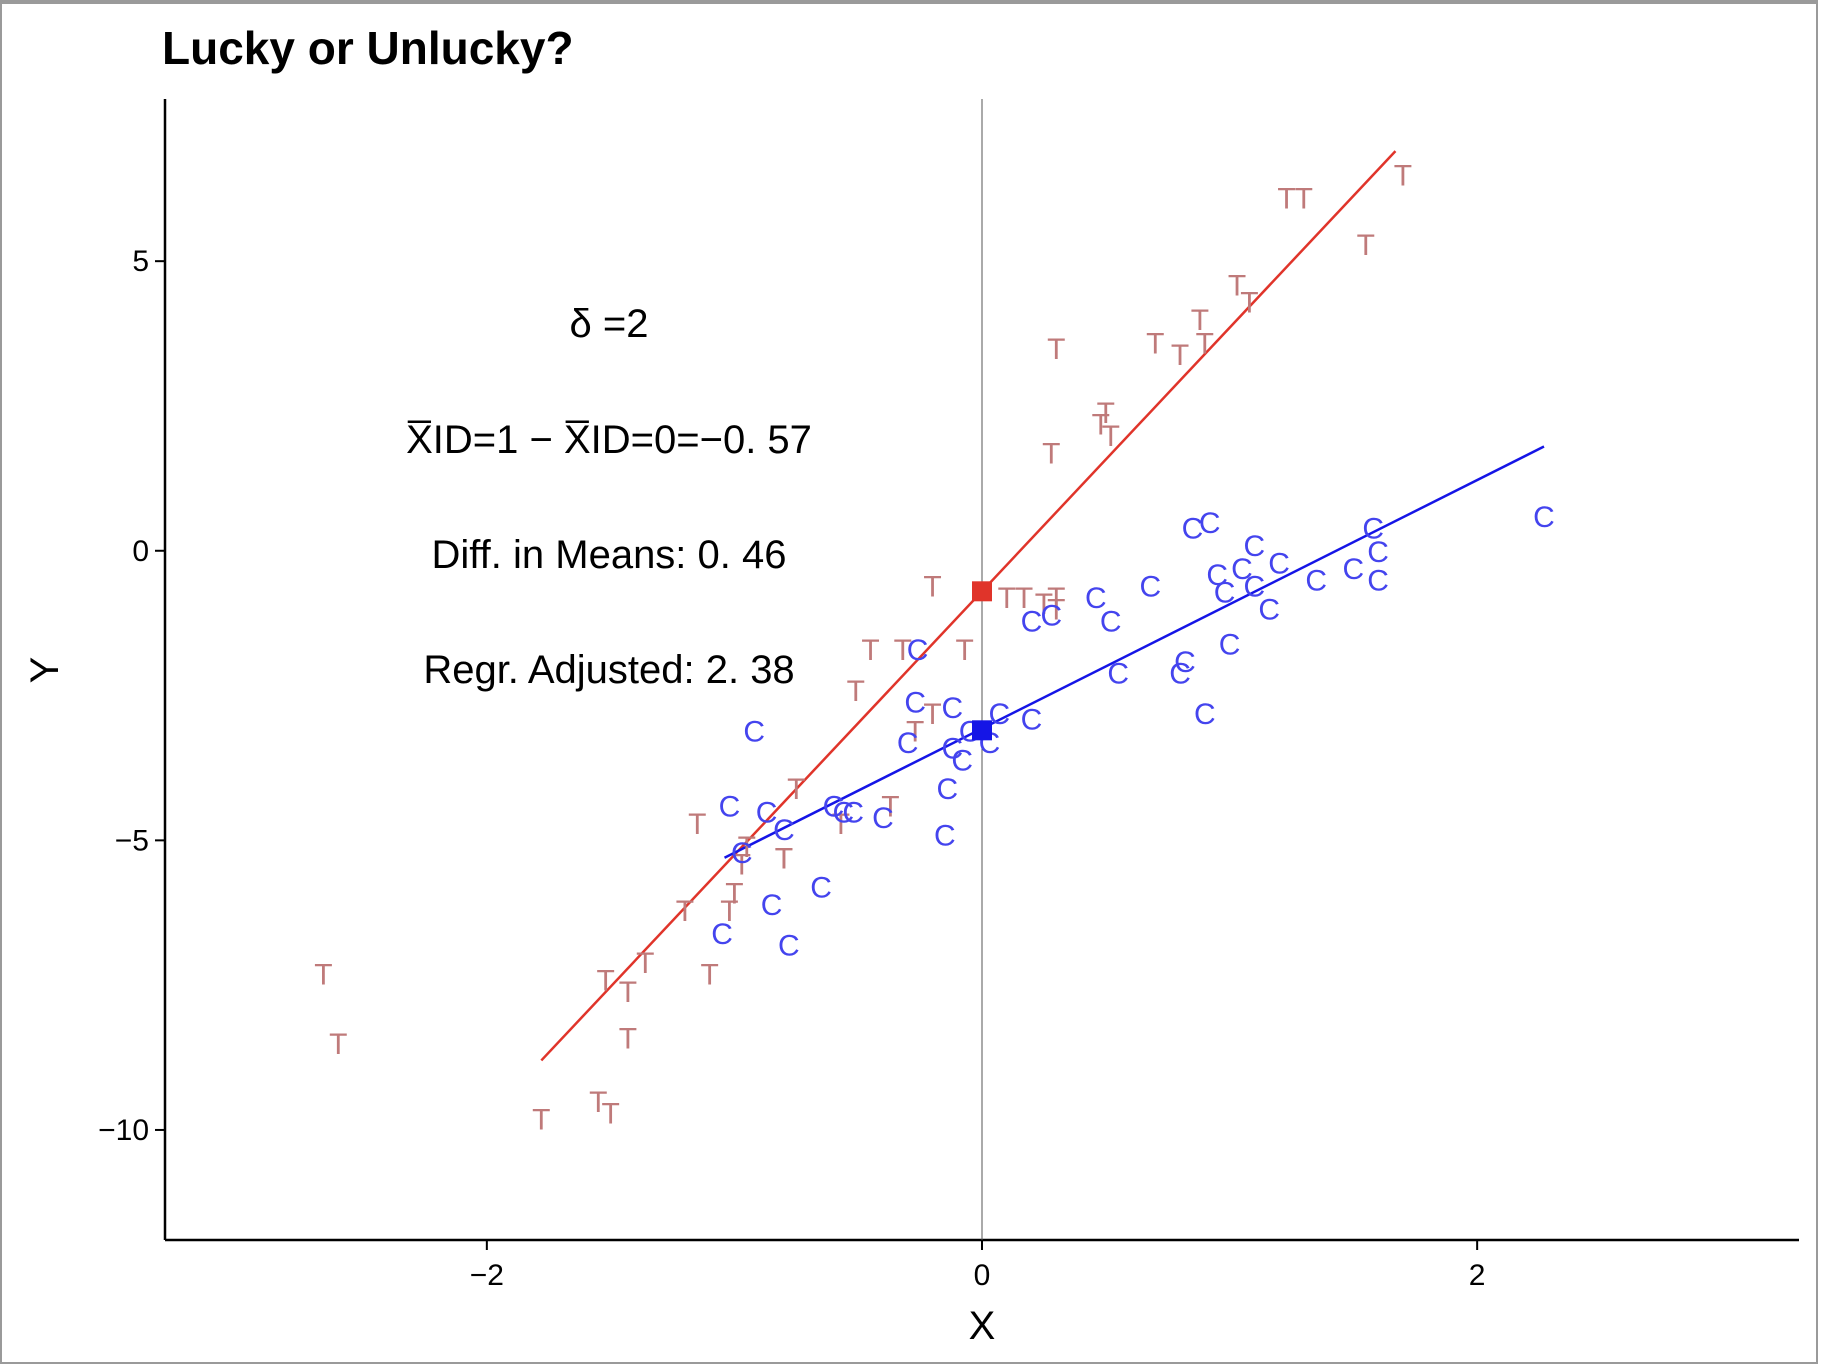 Image resolution: width=1822 pixels, height=1368 pixels. What do you see at coordinates (368, 48) in the screenshot?
I see `chart-title: Lucky or Unlucky?` at bounding box center [368, 48].